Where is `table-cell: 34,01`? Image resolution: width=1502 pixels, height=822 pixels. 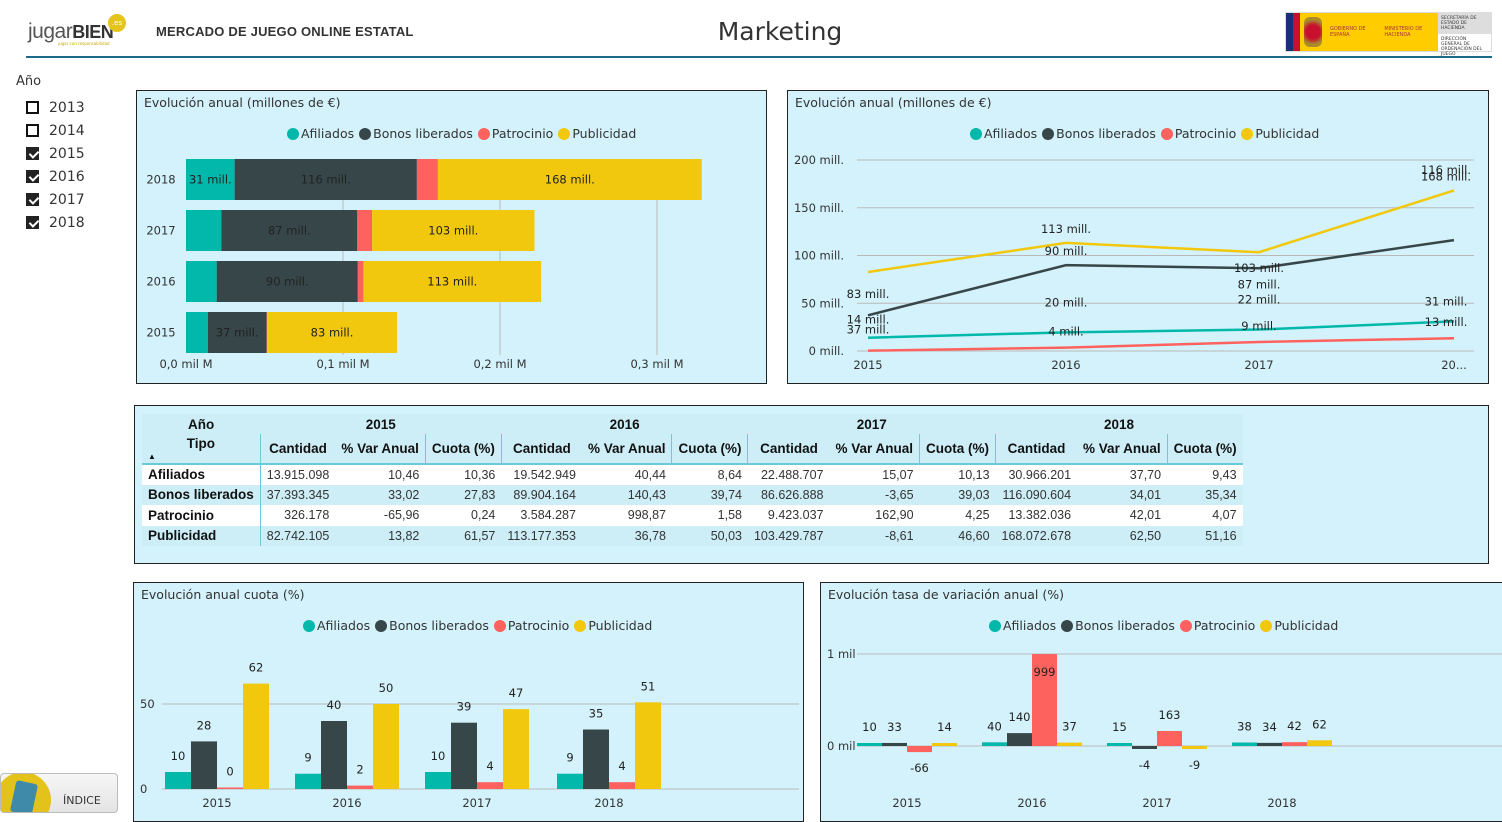 table-cell: 34,01 is located at coordinates (1122, 494).